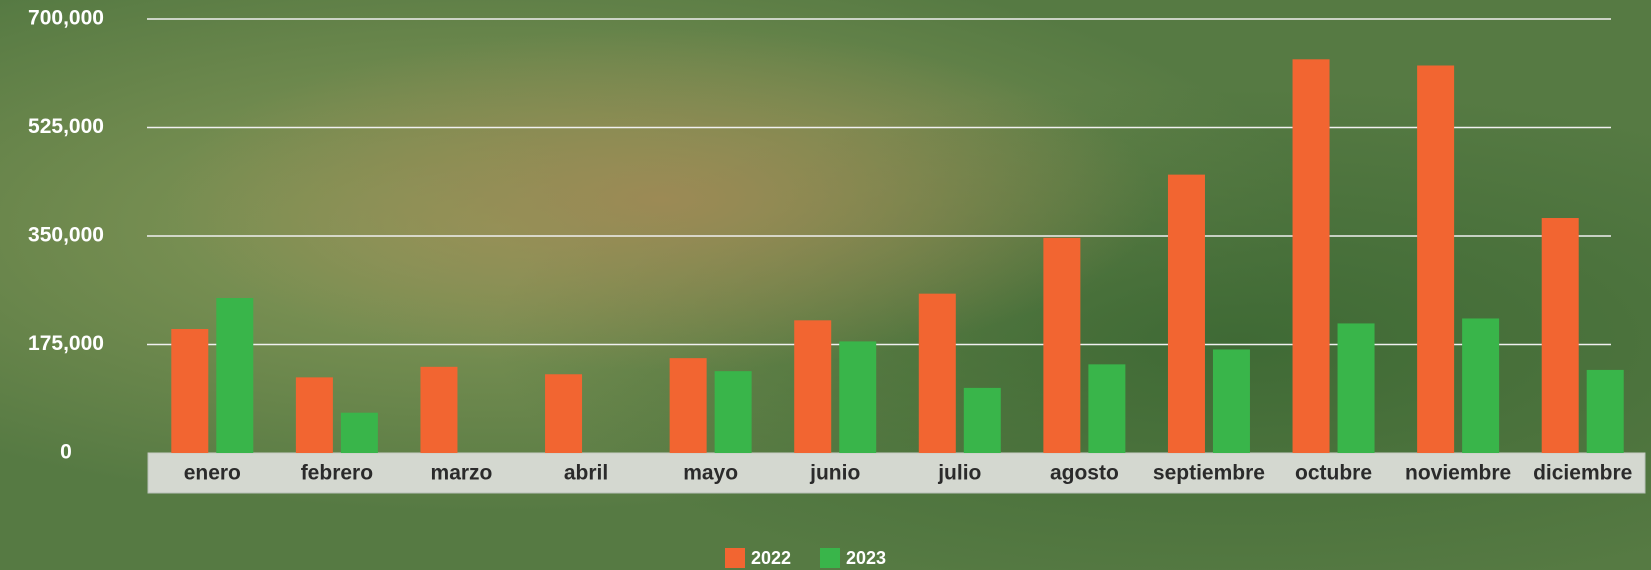 Image resolution: width=1651 pixels, height=570 pixels. What do you see at coordinates (66, 343) in the screenshot?
I see `y-tick-label: 175,000` at bounding box center [66, 343].